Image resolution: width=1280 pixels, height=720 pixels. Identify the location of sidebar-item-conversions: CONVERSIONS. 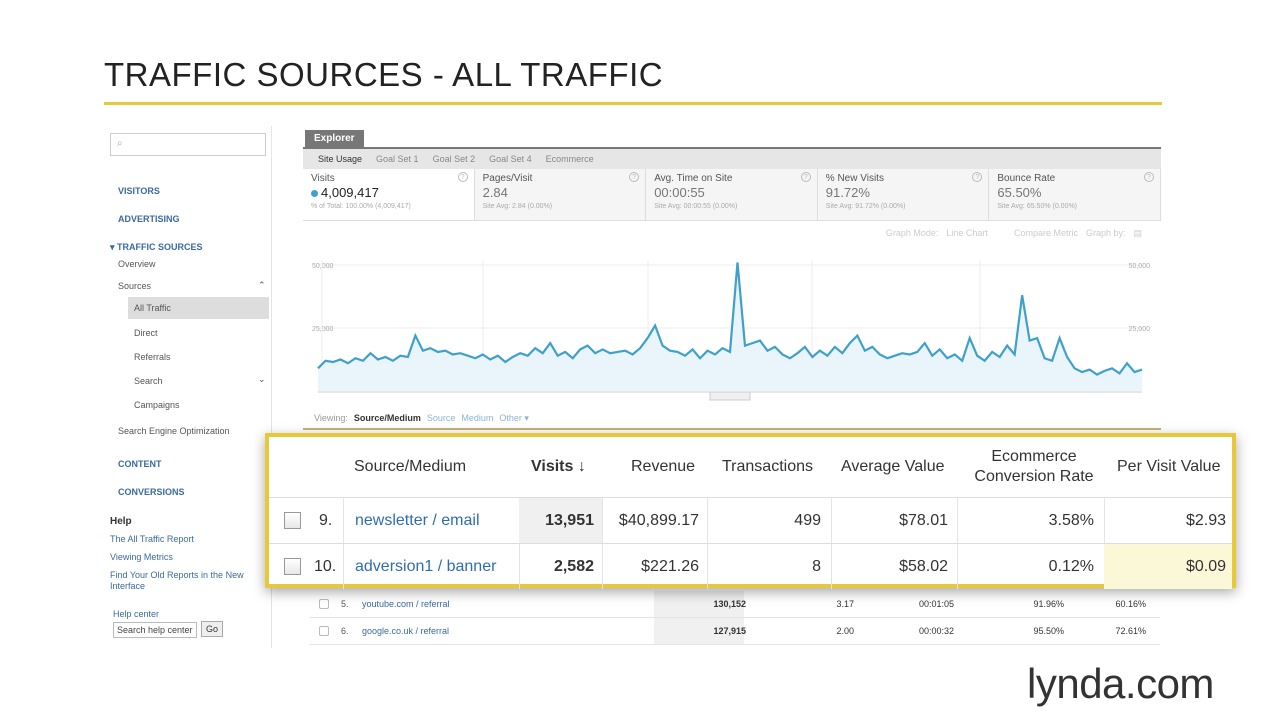
(151, 492).